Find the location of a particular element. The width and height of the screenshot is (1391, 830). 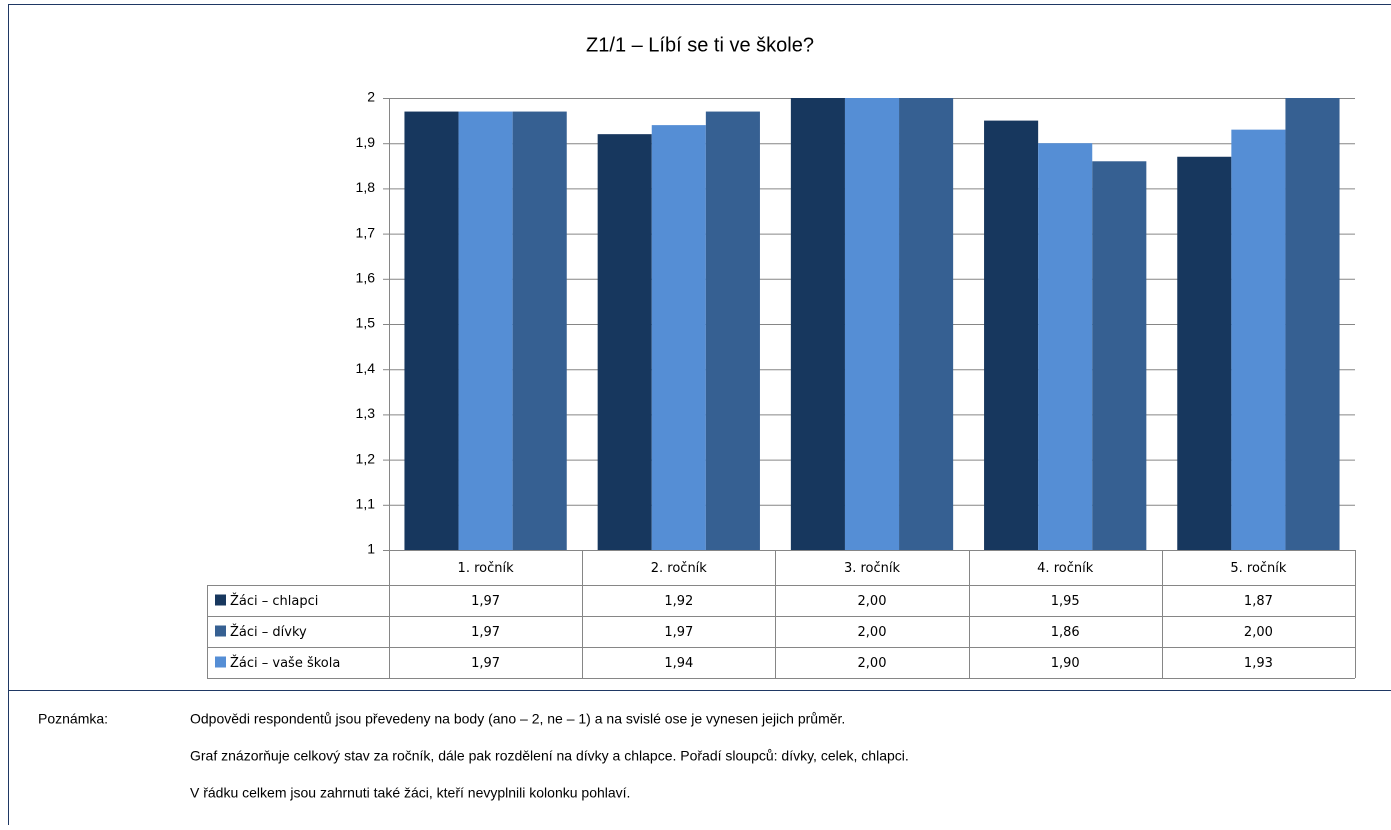

y-tick-label: 1,3 is located at coordinates (366, 413).